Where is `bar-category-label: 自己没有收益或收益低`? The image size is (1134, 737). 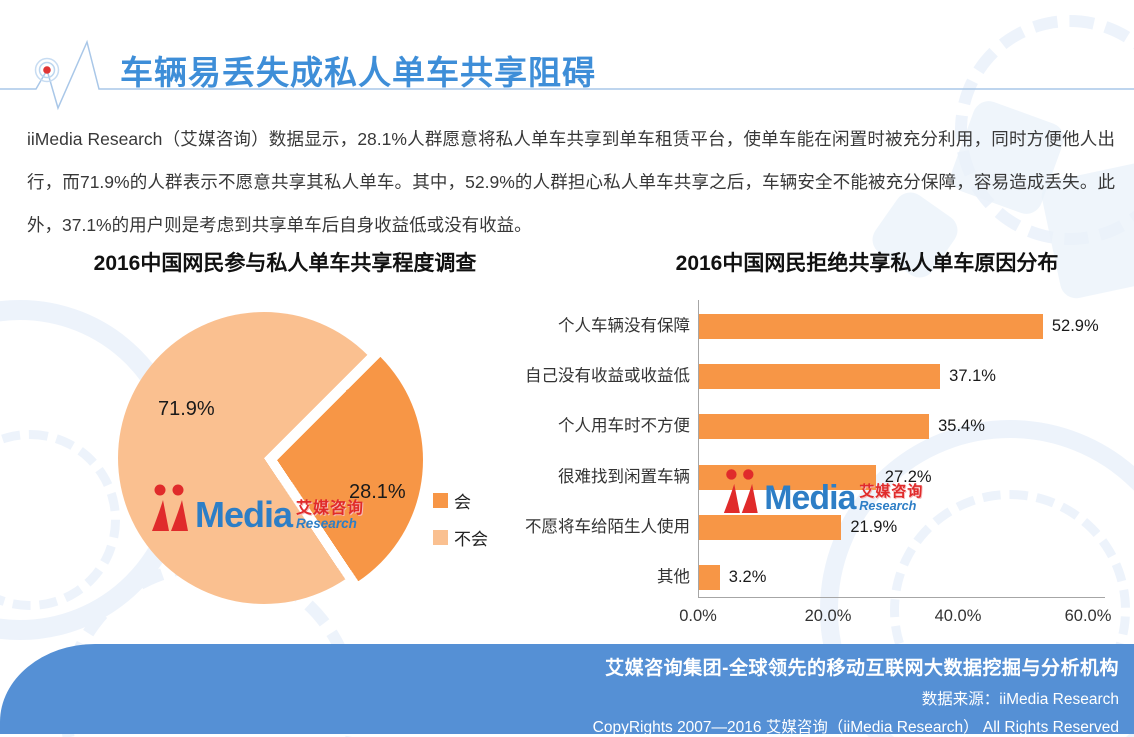
bar-category-label: 自己没有收益或收益低 is located at coordinates (607, 376).